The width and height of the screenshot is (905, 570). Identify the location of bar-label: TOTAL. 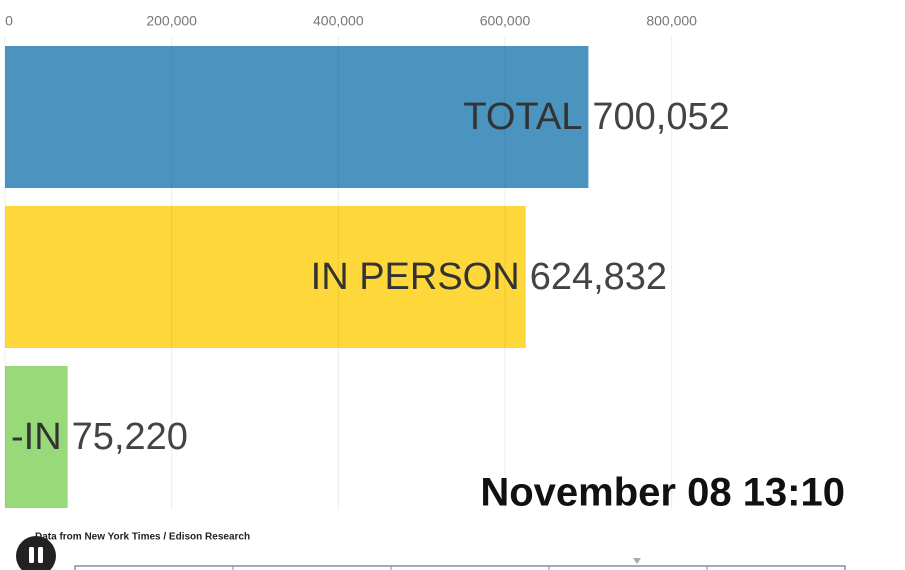
(522, 117).